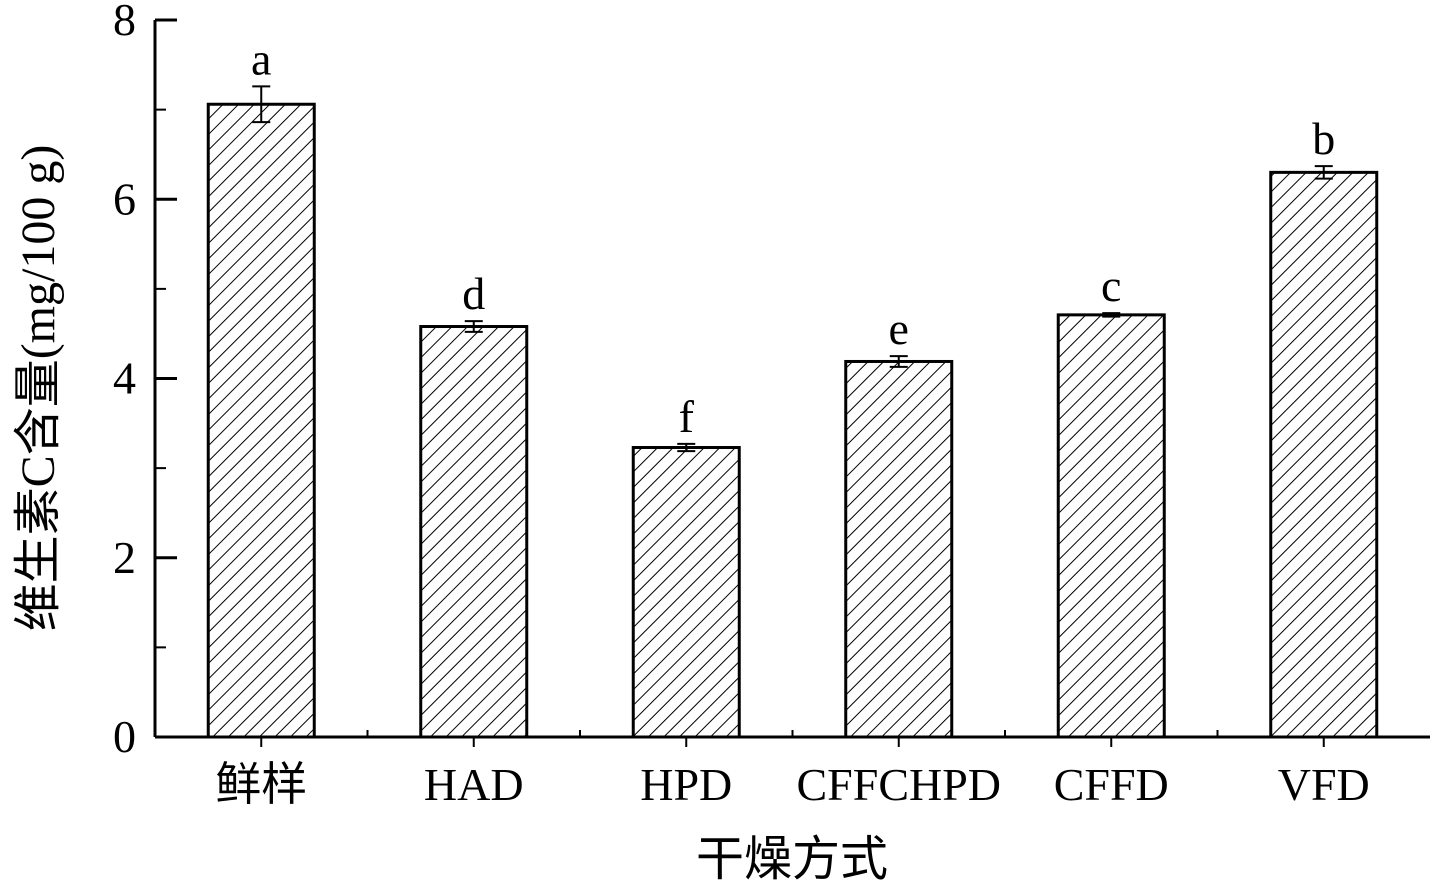  Describe the element at coordinates (1111, 285) in the screenshot. I see `significance-label-4: c` at that location.